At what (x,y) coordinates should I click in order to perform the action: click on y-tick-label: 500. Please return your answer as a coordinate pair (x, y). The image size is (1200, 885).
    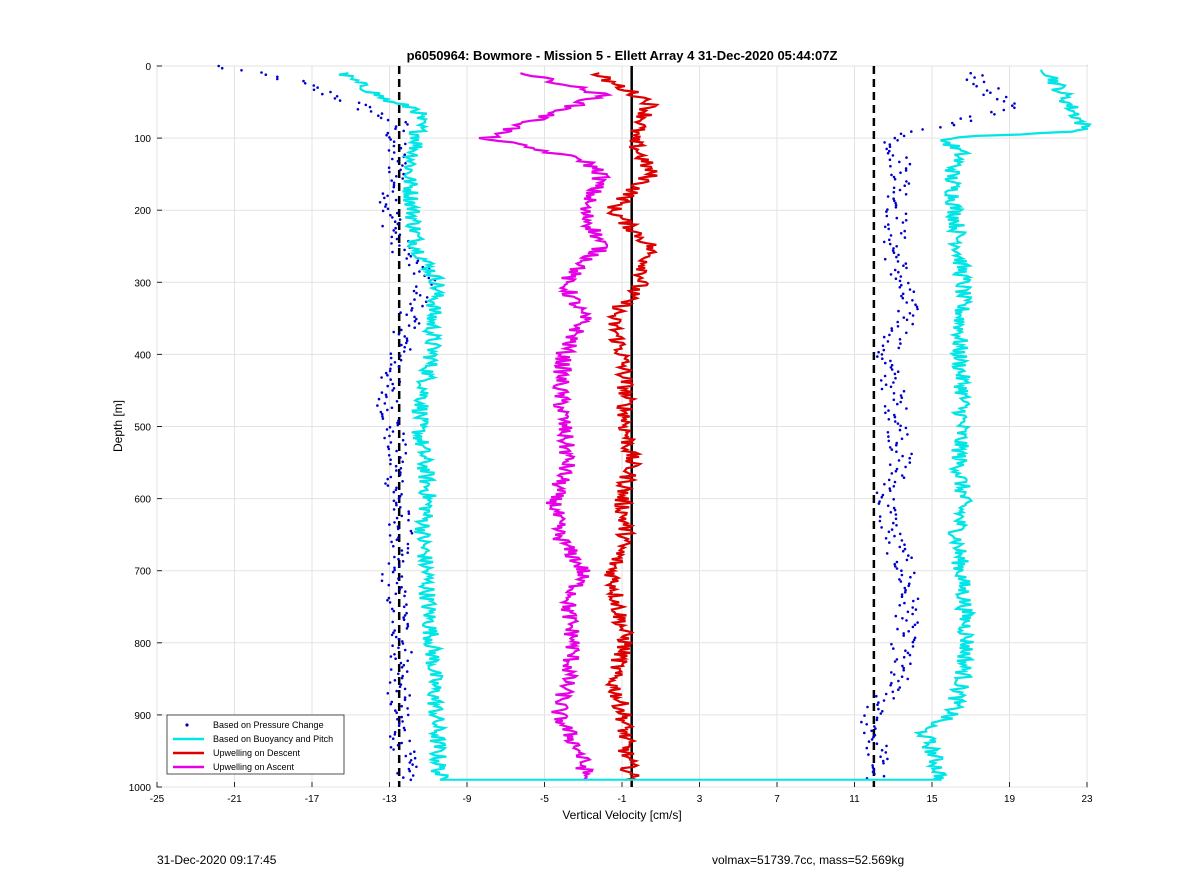
    Looking at the image, I should click on (142, 428).